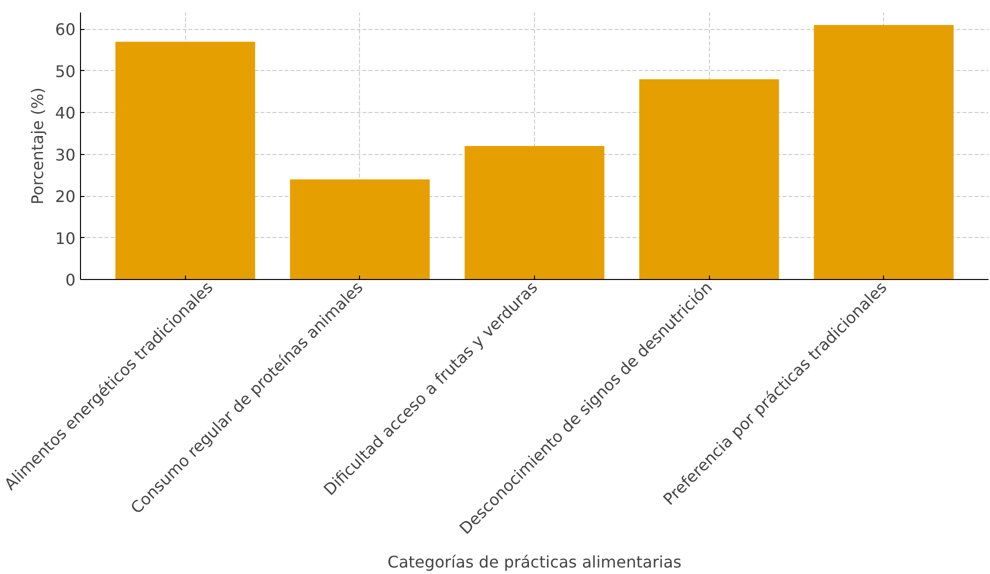  What do you see at coordinates (65, 30) in the screenshot?
I see `y-tick-label: 60` at bounding box center [65, 30].